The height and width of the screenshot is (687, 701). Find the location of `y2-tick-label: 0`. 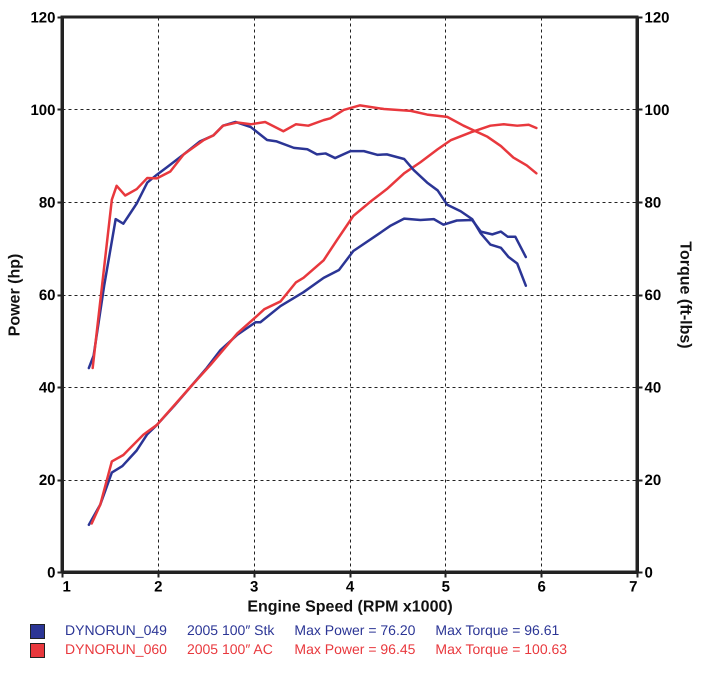

y2-tick-label: 0 is located at coordinates (648, 573).